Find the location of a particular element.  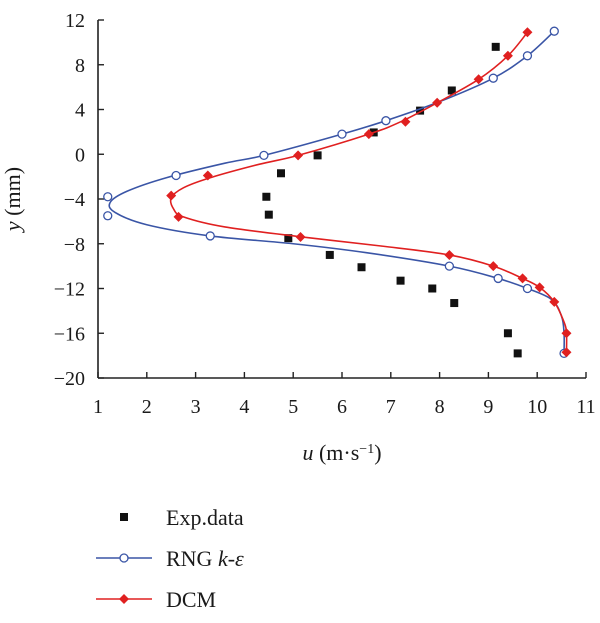

legend-item-exp-data: Exp.data is located at coordinates (182, 517).